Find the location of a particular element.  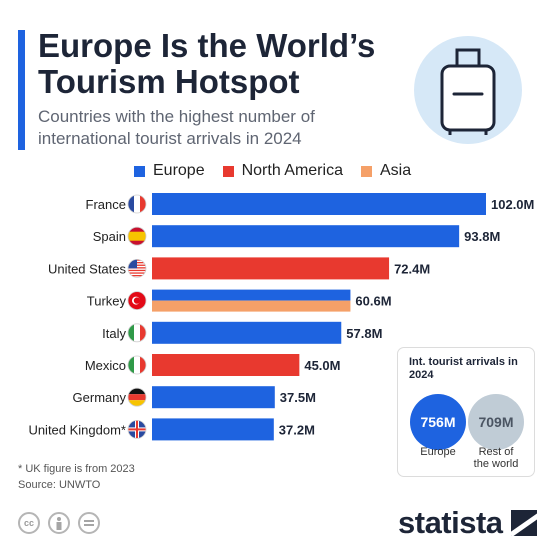

attribution-icon is located at coordinates (59, 523).